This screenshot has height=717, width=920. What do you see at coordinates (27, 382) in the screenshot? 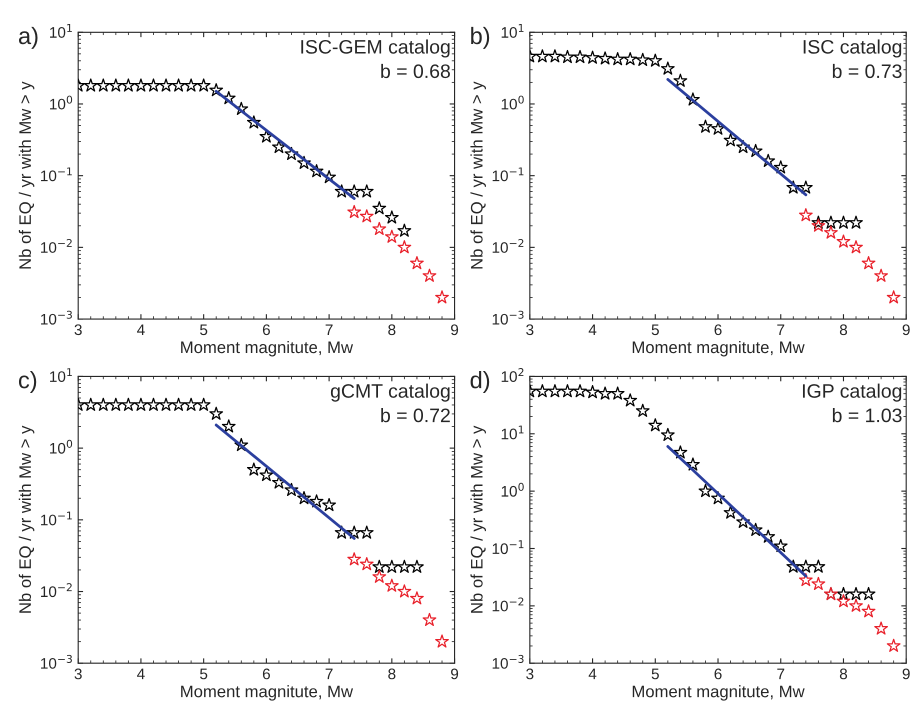
I see `chart-title: c)` at bounding box center [27, 382].